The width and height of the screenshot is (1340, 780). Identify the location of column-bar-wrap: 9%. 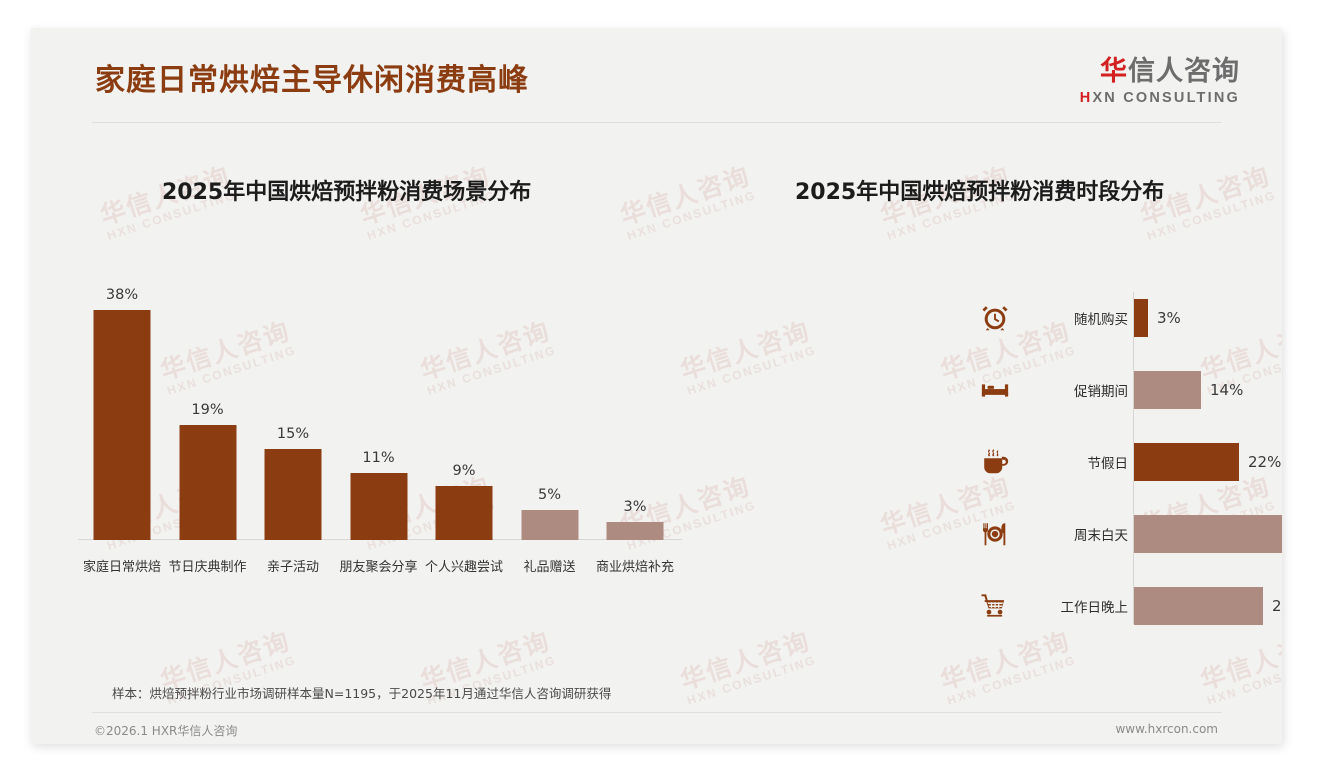
(464, 402).